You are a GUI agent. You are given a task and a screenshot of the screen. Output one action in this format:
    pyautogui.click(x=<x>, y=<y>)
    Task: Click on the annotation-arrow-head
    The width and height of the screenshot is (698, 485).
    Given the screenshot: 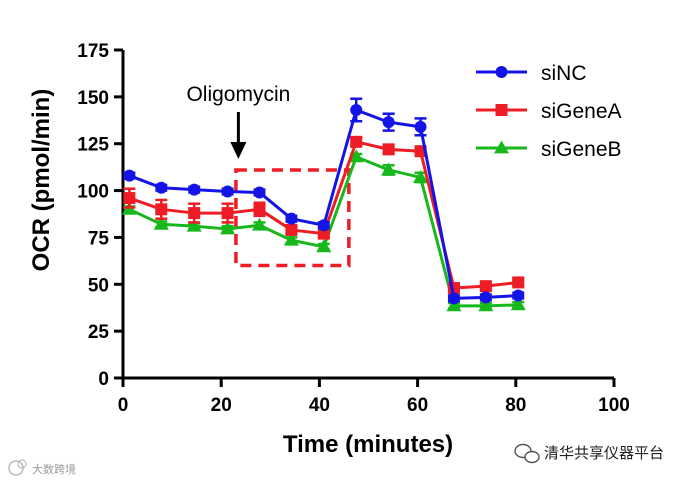 What is the action you would take?
    pyautogui.click(x=238, y=150)
    